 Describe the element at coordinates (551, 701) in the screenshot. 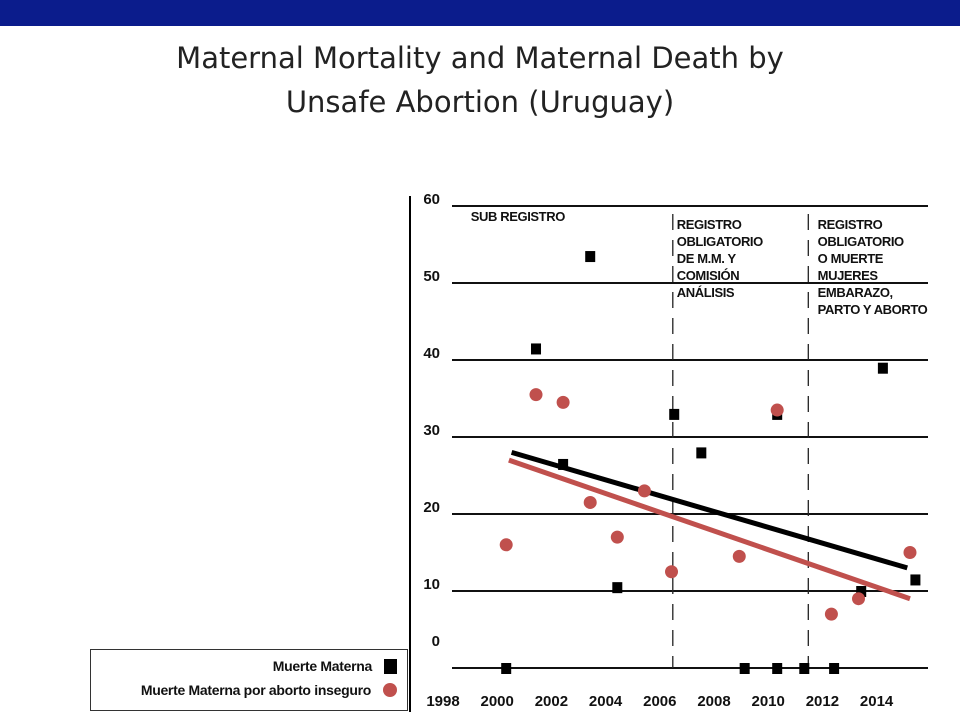

I see `x-tick-label-2002: 2002` at that location.